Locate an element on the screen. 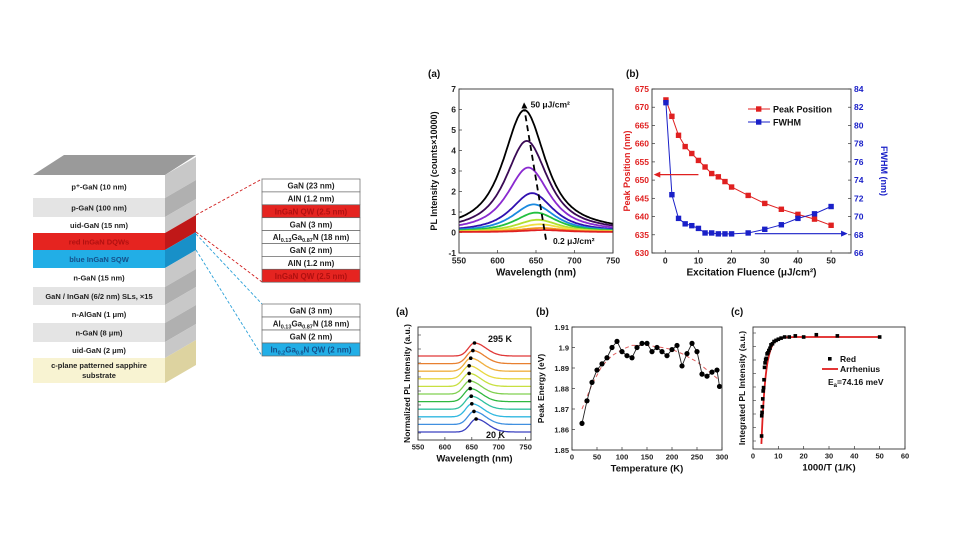  legend-marker is located at coordinates (830, 359).